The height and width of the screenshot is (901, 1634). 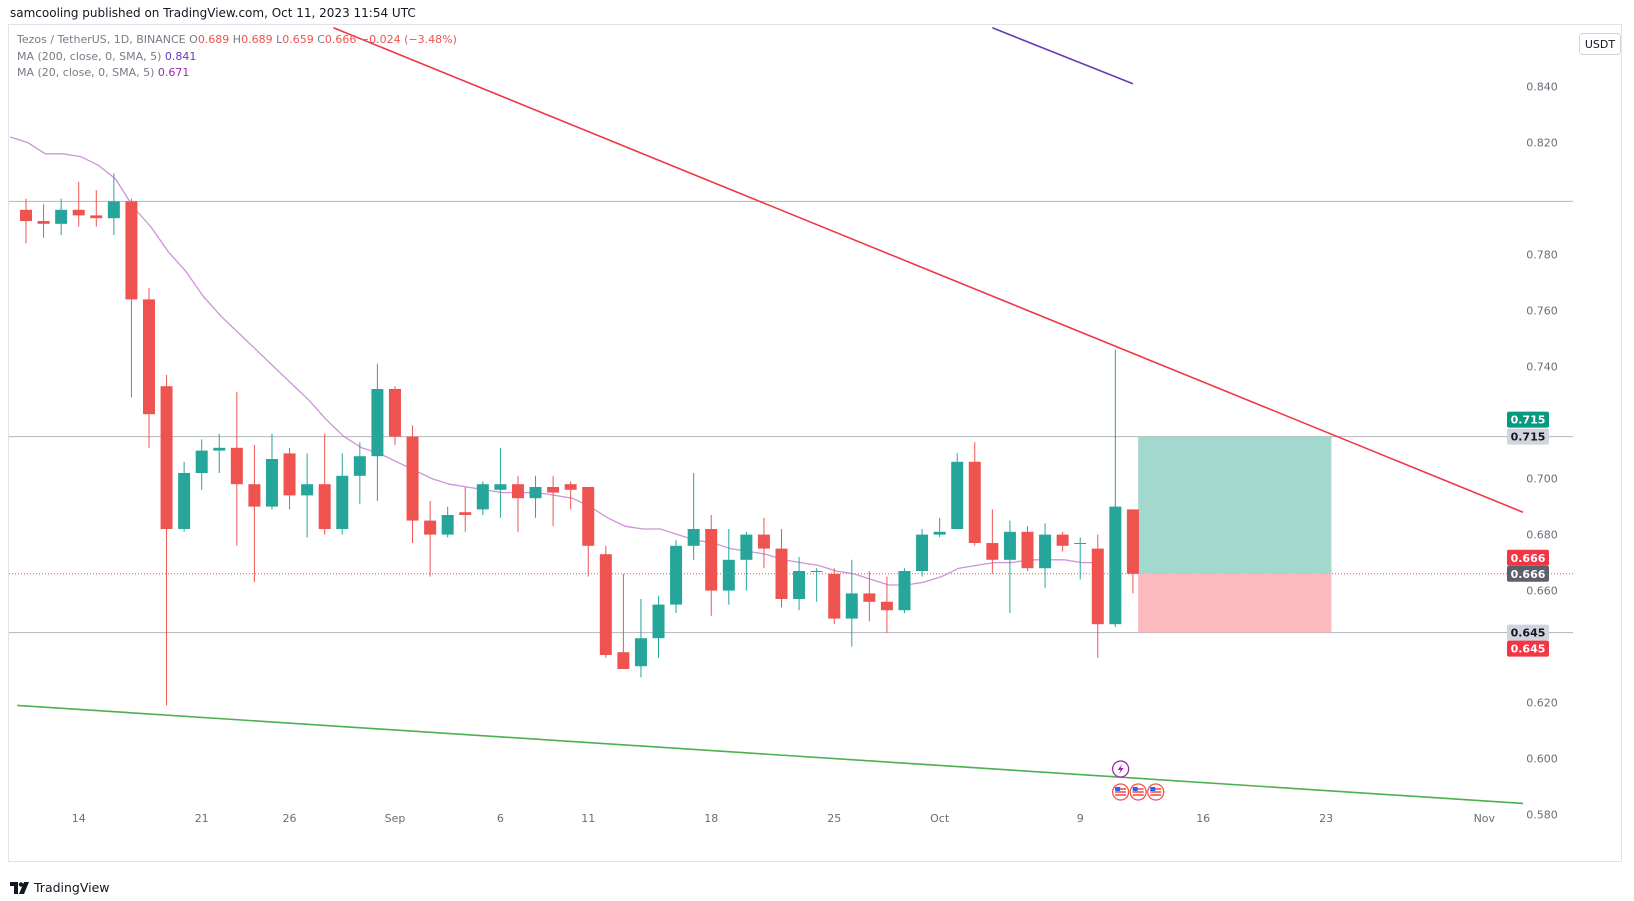 I want to click on x-axis-tick-label: 26, so click(x=290, y=818).